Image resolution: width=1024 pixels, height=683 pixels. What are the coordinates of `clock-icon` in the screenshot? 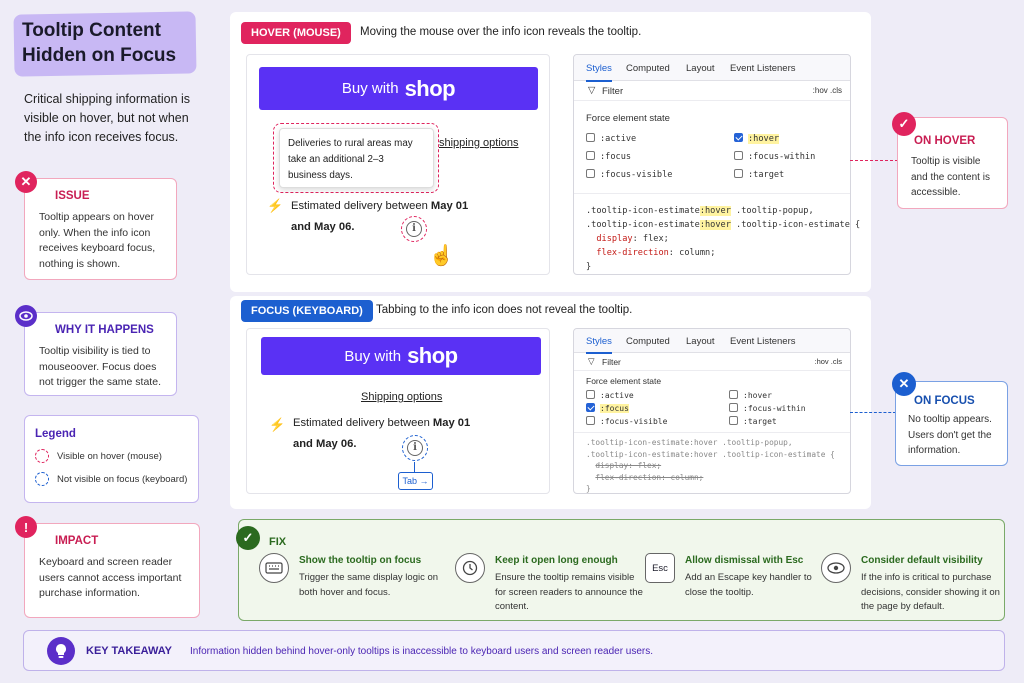 It's located at (470, 568).